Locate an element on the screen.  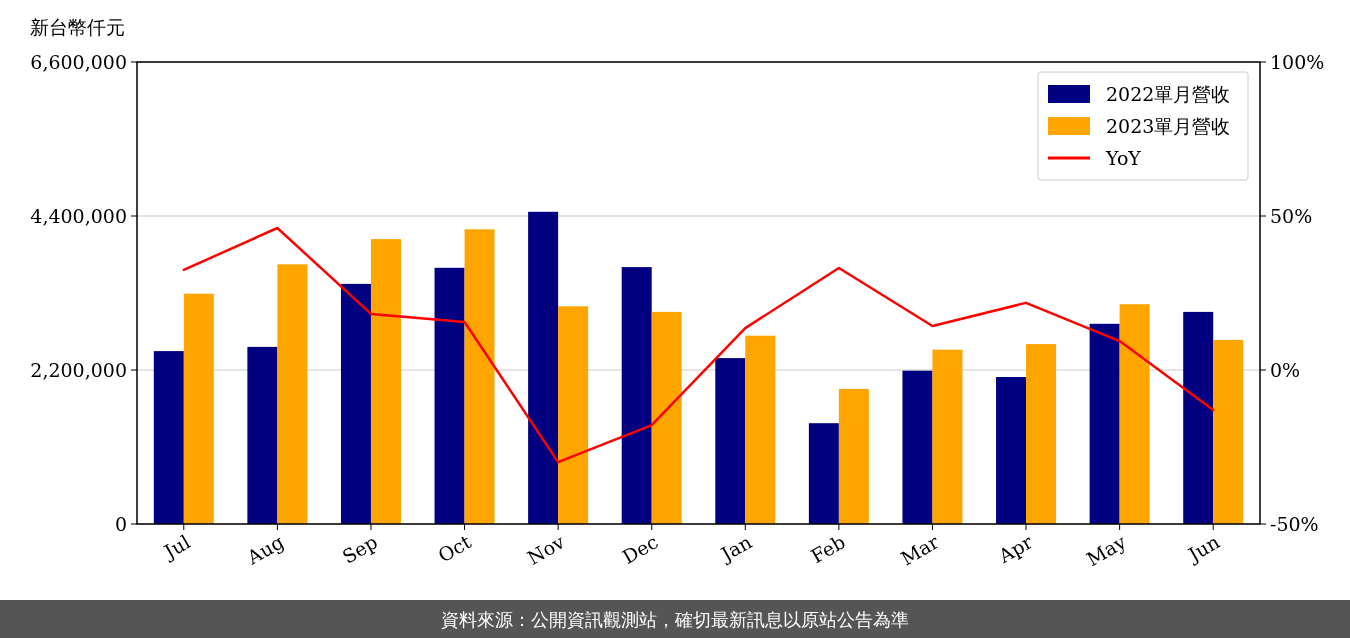
x-tick-label: Jan is located at coordinates (735, 548).